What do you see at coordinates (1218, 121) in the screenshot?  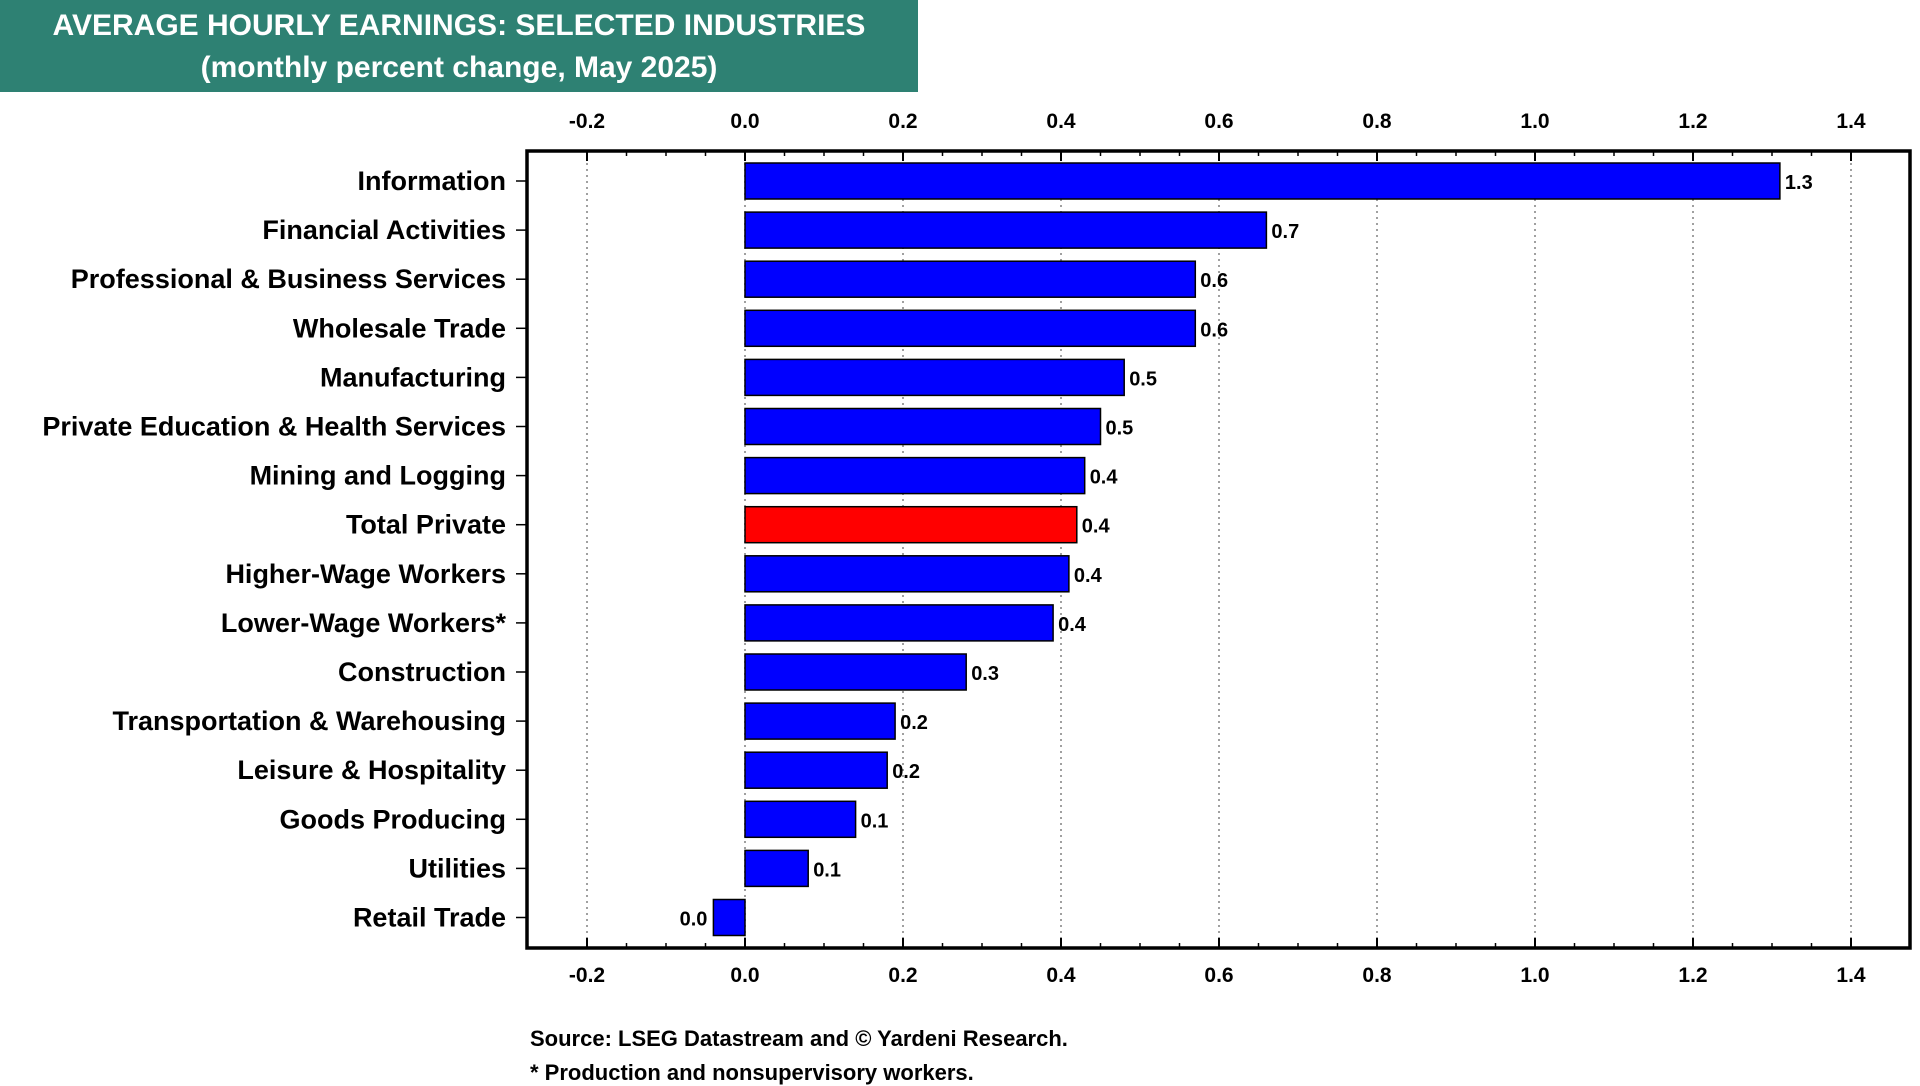 I see `x-tick-label-top: 0.6` at bounding box center [1218, 121].